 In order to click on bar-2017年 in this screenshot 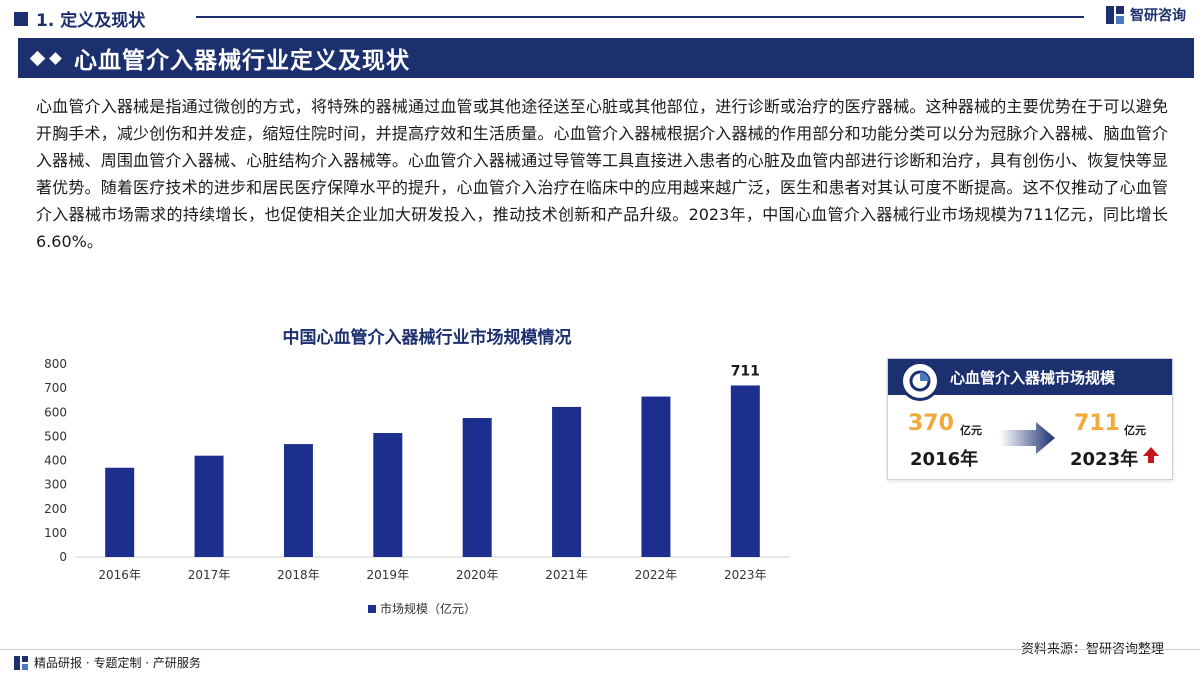, I will do `click(209, 506)`.